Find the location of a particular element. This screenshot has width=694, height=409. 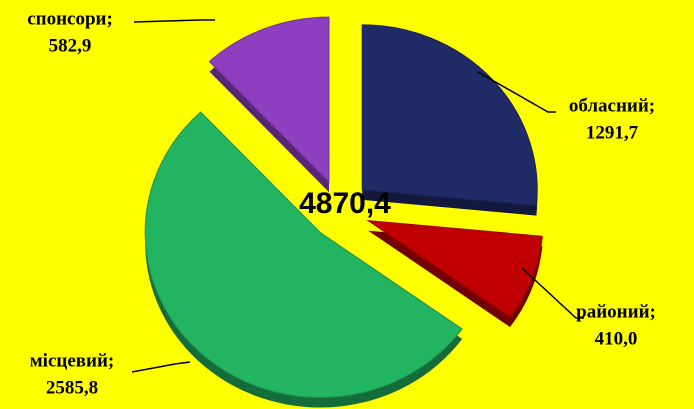

data-label-value: 410,0 is located at coordinates (616, 338).